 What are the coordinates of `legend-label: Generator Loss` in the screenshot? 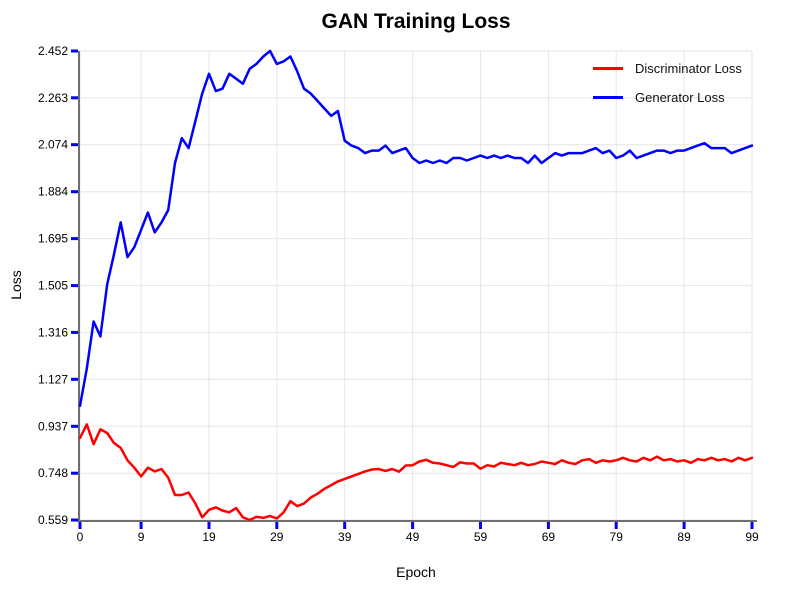 It's located at (680, 97).